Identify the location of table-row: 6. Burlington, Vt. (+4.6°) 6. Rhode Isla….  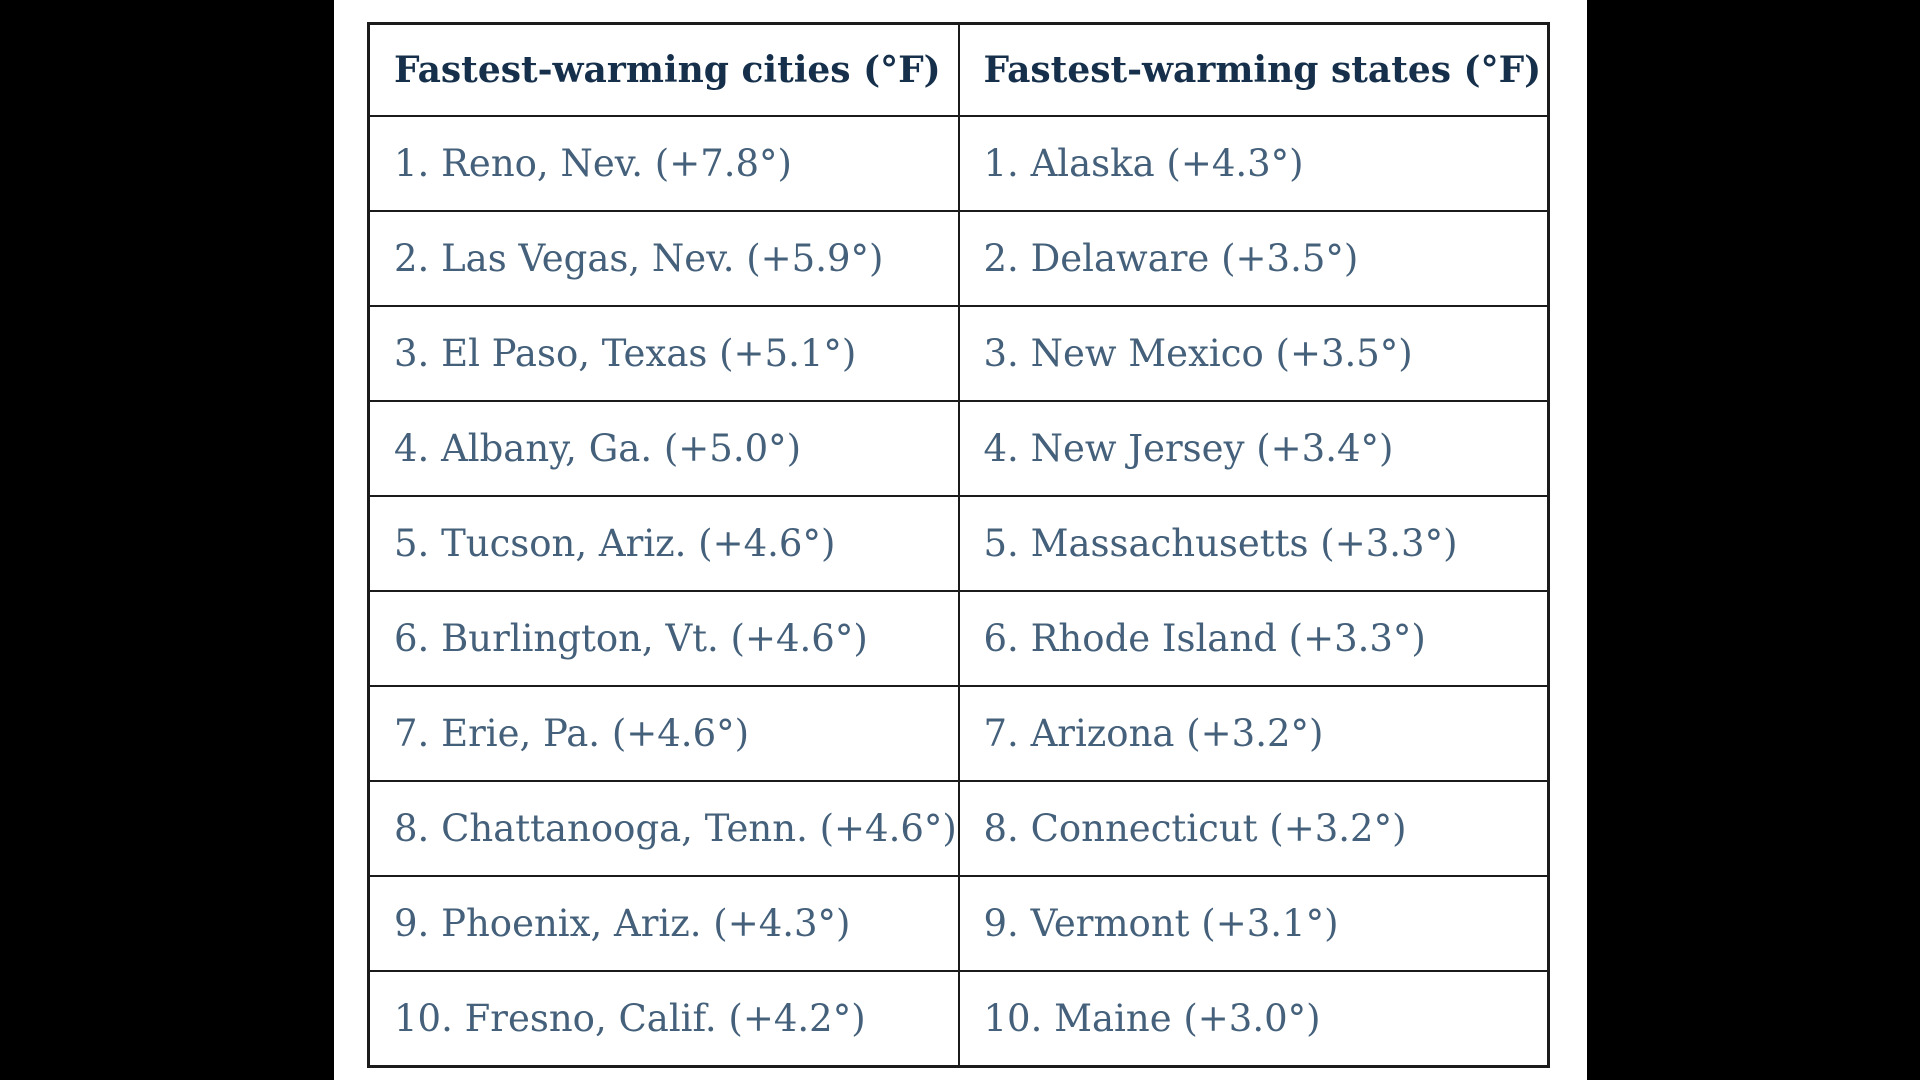
(958, 638).